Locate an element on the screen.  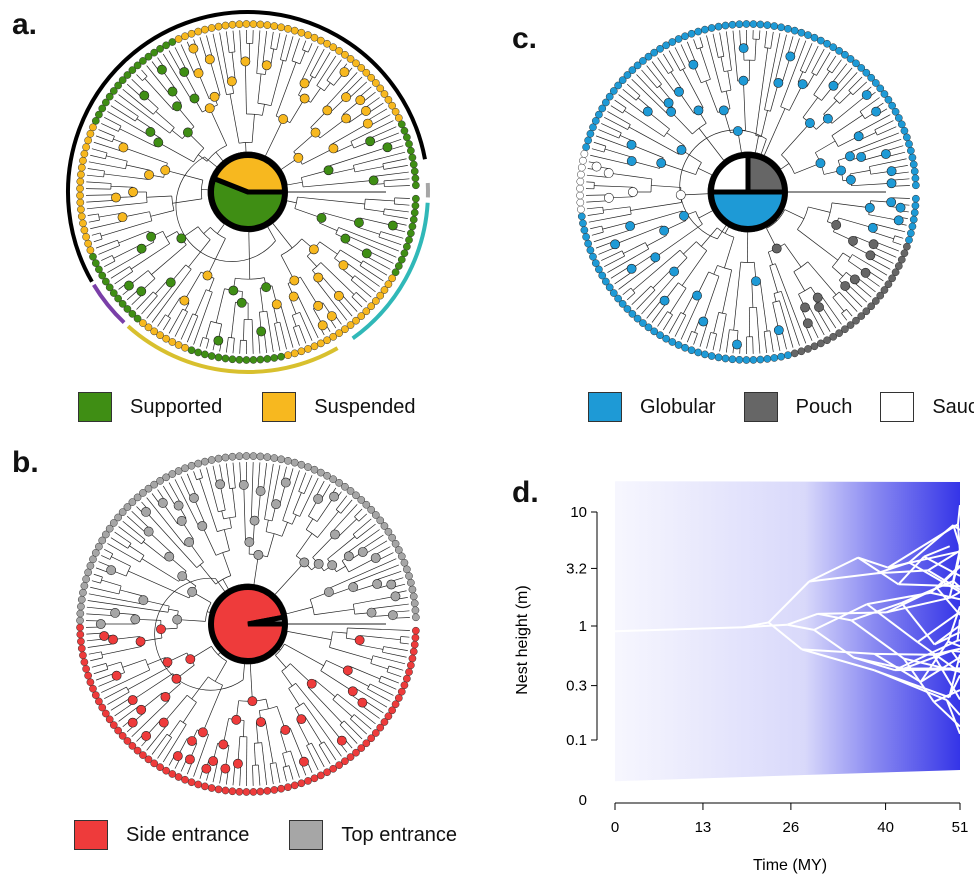
lineage-lines is located at coordinates (787, 619).